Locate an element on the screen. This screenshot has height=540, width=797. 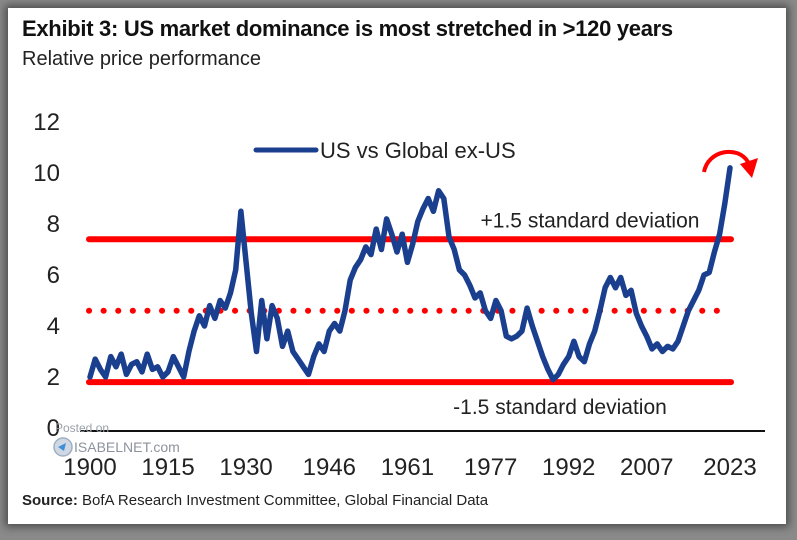
reference-label: -1.5 standard deviation is located at coordinates (560, 407).